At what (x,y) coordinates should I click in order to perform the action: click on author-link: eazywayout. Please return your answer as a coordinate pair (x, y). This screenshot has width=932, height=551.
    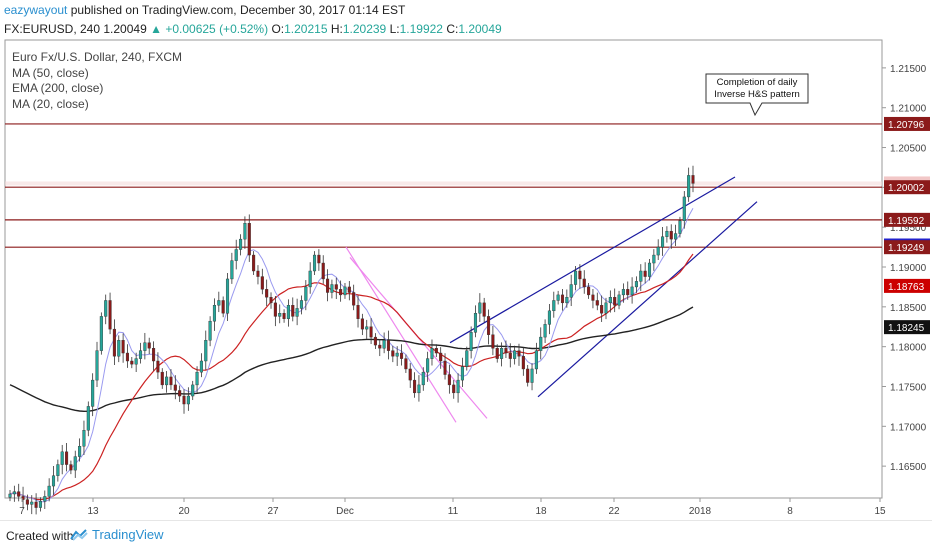
    Looking at the image, I should click on (36, 10).